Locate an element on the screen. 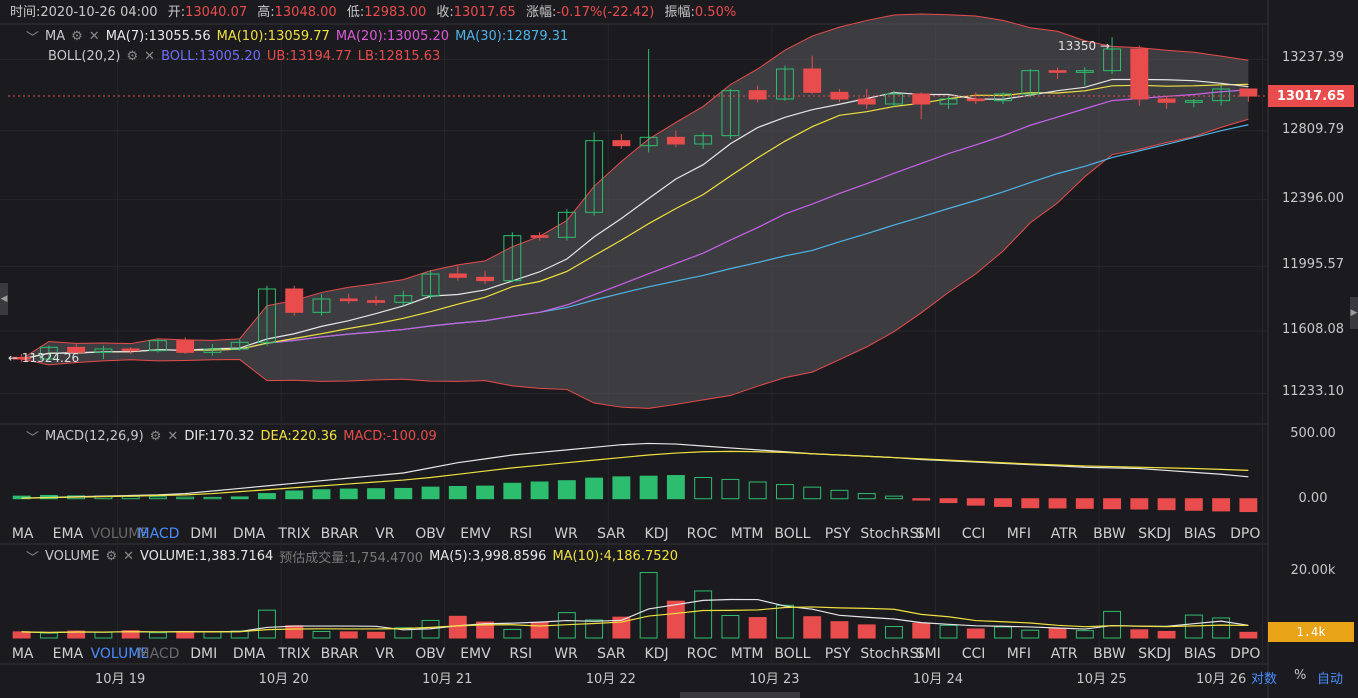 The height and width of the screenshot is (698, 1358). current-price-tag: 13017.65 is located at coordinates (1311, 96).